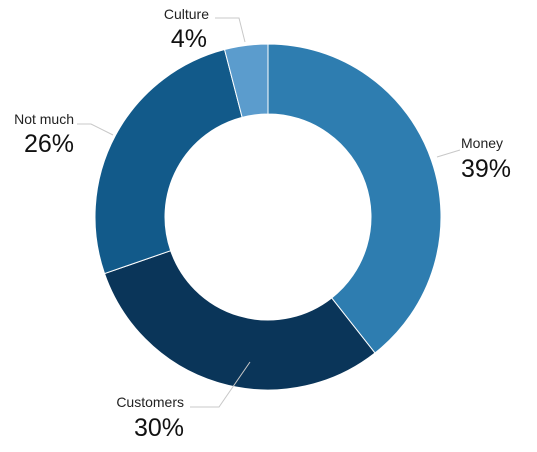  I want to click on slice-label-culture: Culture, so click(186, 14).